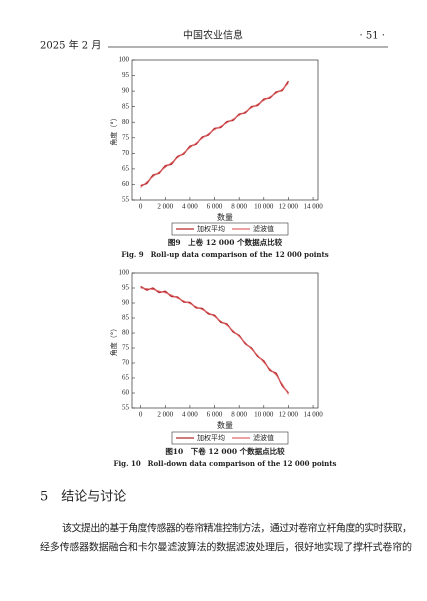  I want to click on paragraph-line: 经多传感器数据融合和卡尔曼滤波算法的数据滤波处理后，很好地实现了撑杆式卷帘的, so click(226, 547).